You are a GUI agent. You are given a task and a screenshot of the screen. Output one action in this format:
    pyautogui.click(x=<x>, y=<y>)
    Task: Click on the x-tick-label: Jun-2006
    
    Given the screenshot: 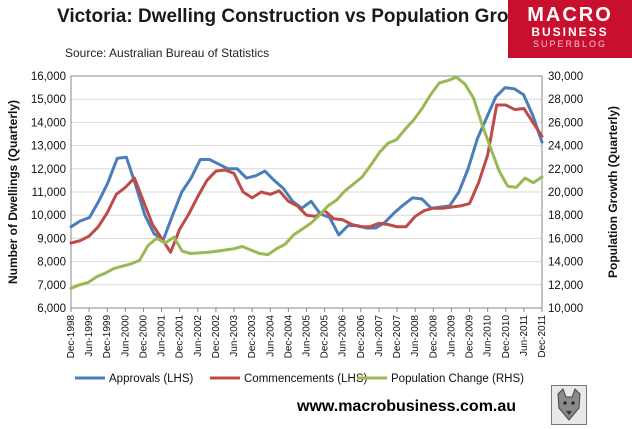 What is the action you would take?
    pyautogui.click(x=343, y=336)
    